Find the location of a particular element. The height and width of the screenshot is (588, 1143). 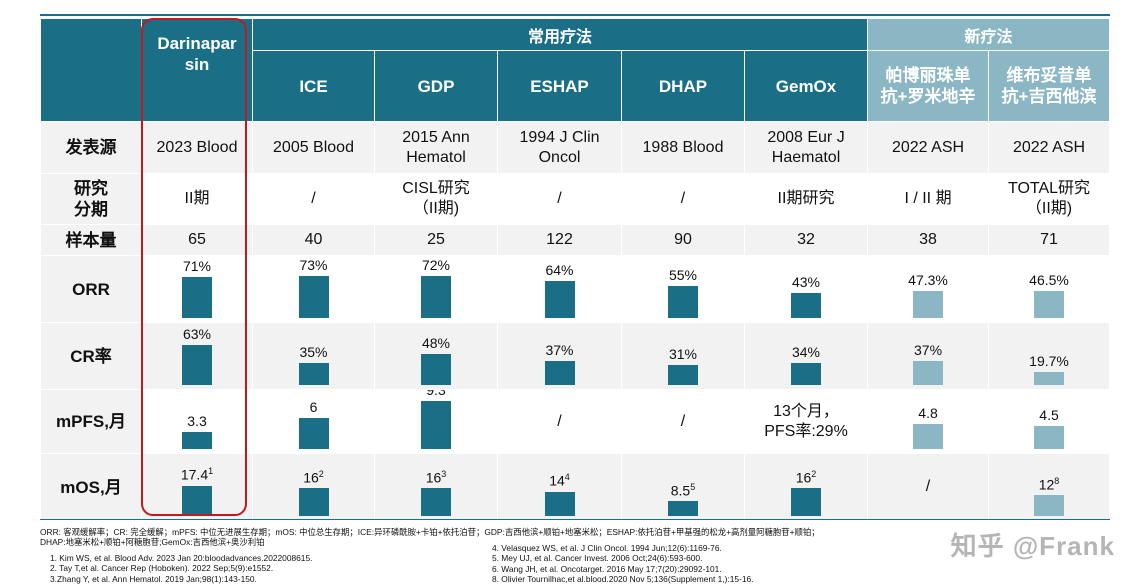

cr-chart-cell: 34% is located at coordinates (806, 356).